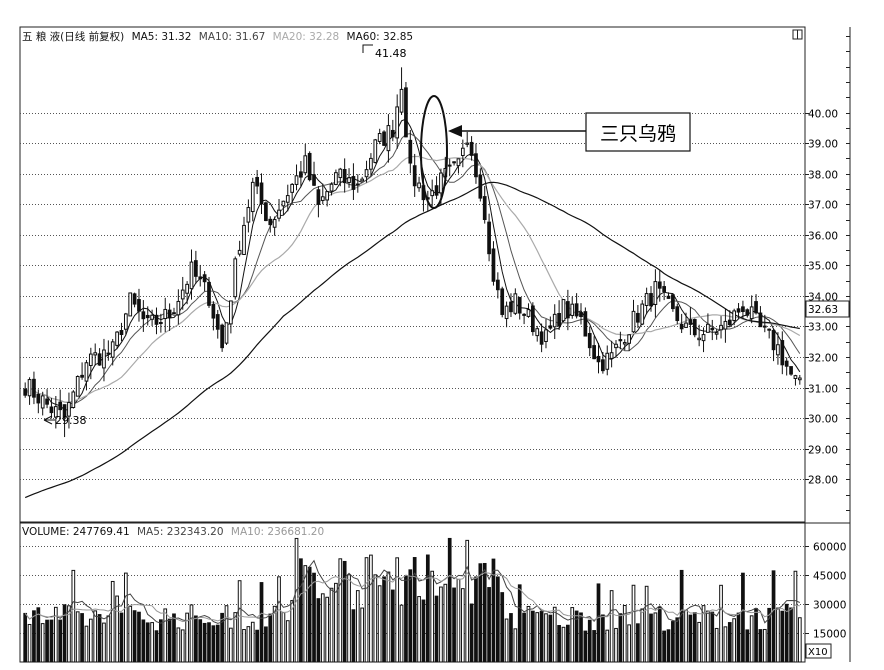 The height and width of the screenshot is (670, 884). What do you see at coordinates (277, 532) in the screenshot?
I see `volume-ma10-legend: MA10: 236681.20` at bounding box center [277, 532].